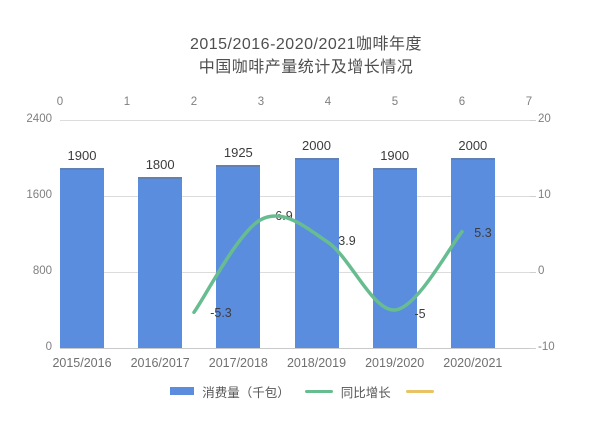 This screenshot has height=423, width=612. I want to click on x-axis-category-label: 2015/2016, so click(82, 363).